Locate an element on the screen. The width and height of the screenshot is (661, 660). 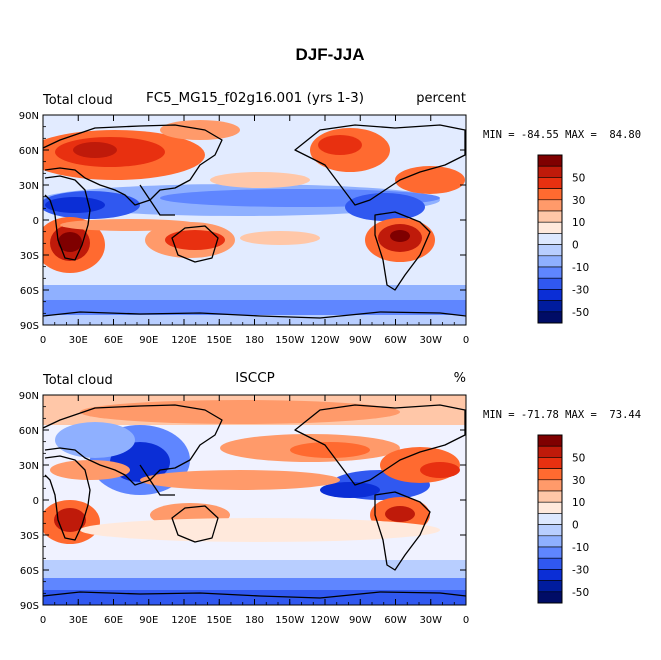
colorbar: 50 30 10 0 -10 -30 -50 is located at coordinates (563, 519).